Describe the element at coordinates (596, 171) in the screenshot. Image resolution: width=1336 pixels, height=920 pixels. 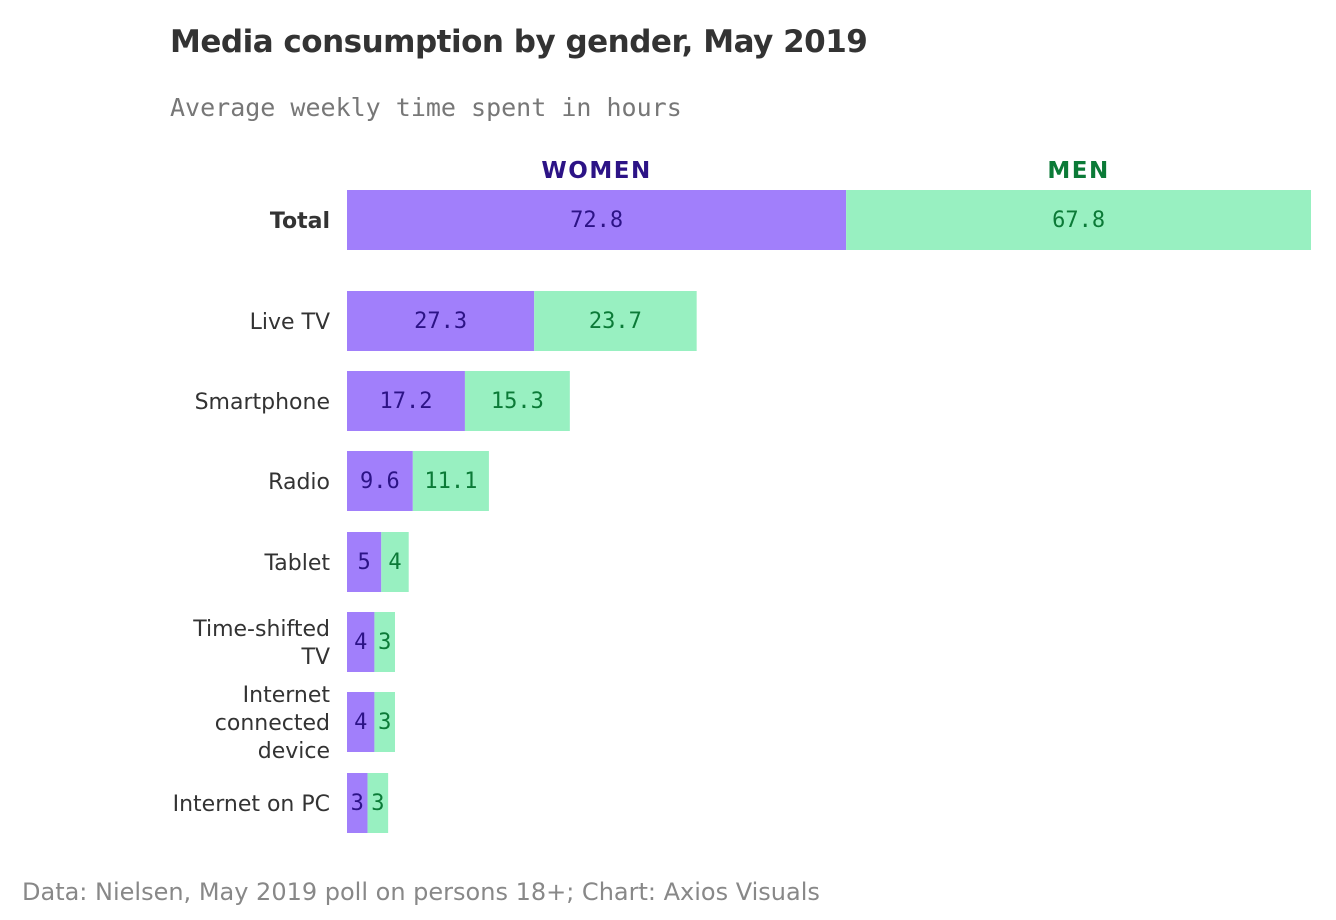
I see `legend-women: WOMEN` at that location.